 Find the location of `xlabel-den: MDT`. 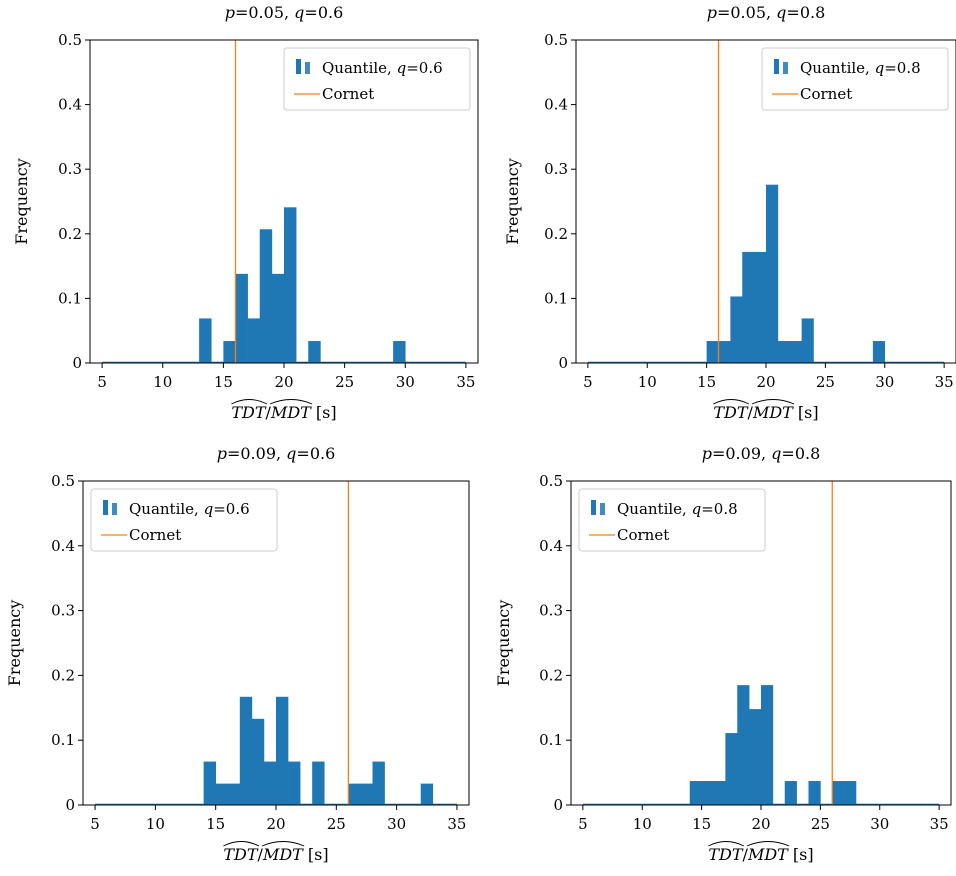

xlabel-den: MDT is located at coordinates (291, 412).